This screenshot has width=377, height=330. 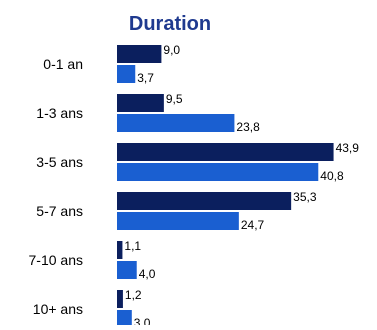 What do you see at coordinates (305, 197) in the screenshot?
I see `value-label-5-7-ans-series-1: 35,3` at bounding box center [305, 197].